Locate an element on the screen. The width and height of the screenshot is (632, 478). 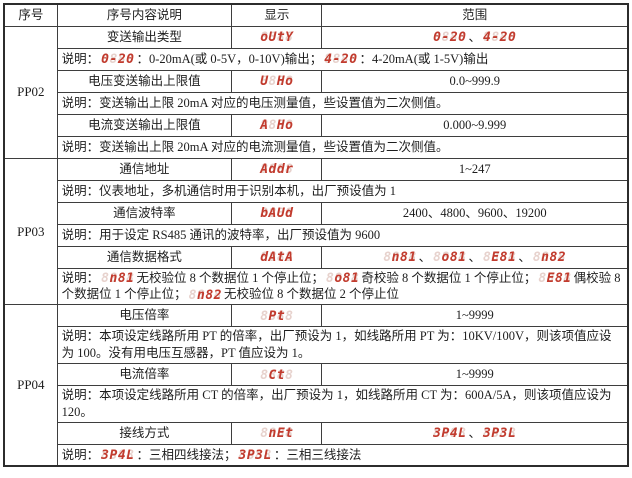
param-display-cell: 8888 Ct is located at coordinates (277, 374).